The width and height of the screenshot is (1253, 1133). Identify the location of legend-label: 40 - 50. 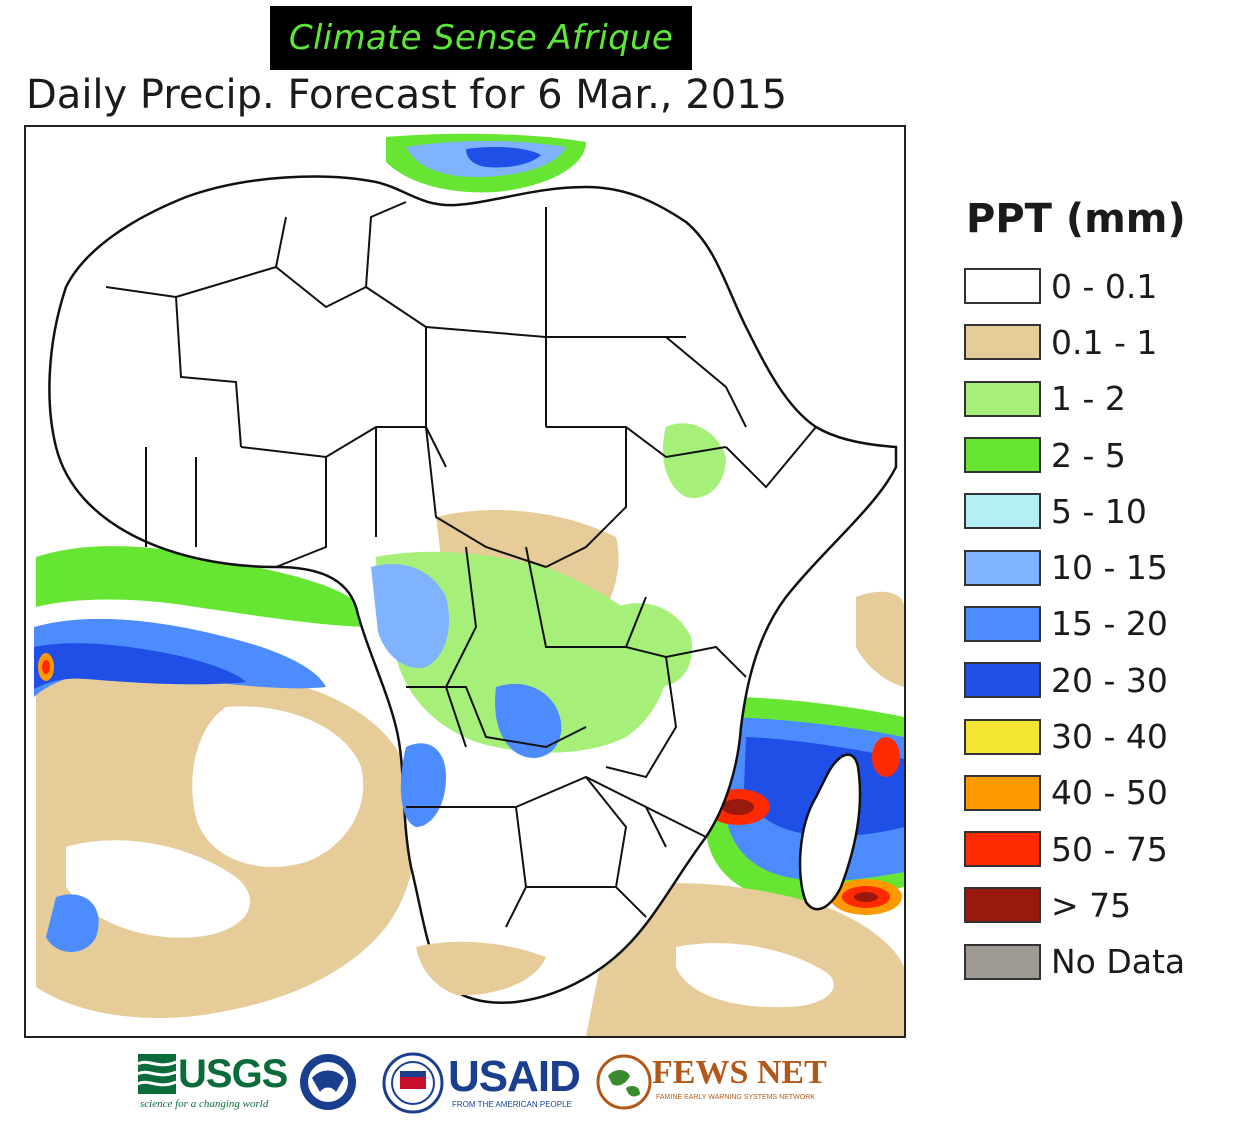
(1109, 793).